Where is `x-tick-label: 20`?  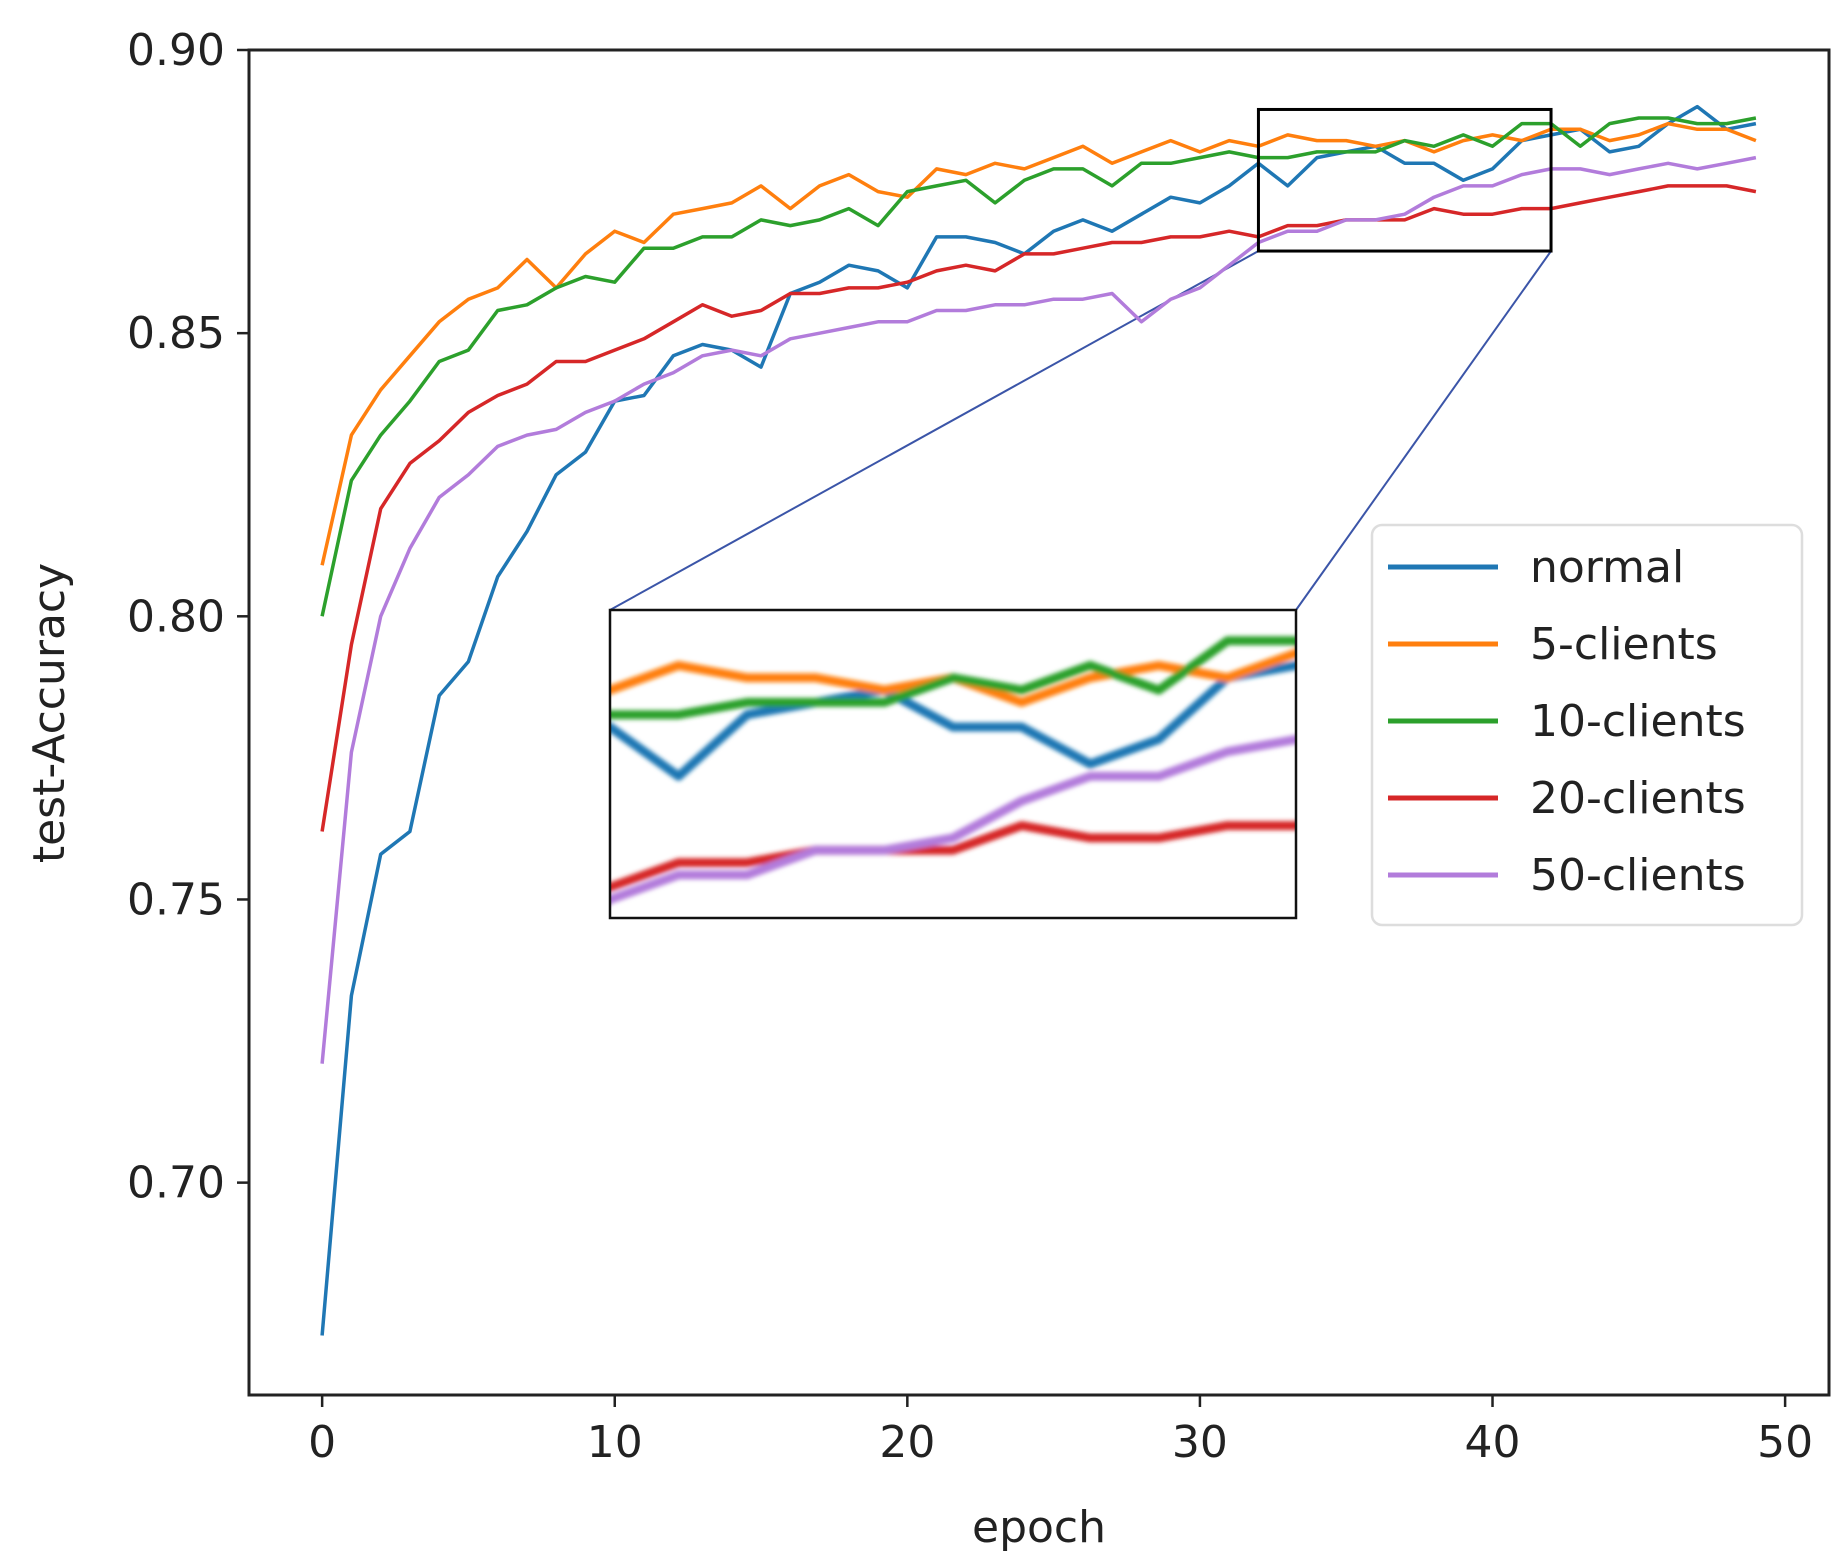
x-tick-label: 20 is located at coordinates (907, 1442).